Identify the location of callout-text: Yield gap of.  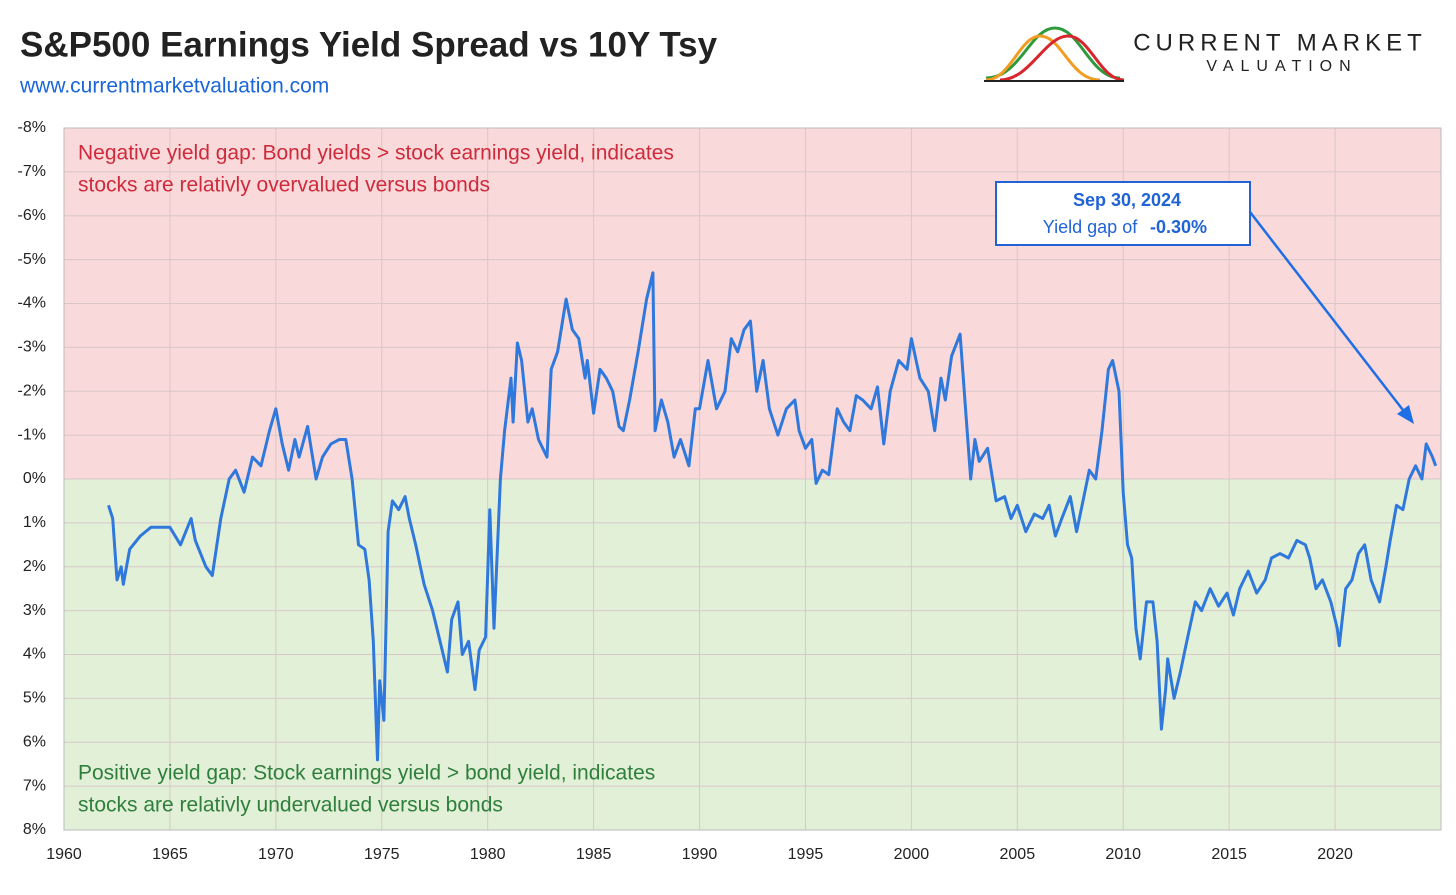
(1090, 227).